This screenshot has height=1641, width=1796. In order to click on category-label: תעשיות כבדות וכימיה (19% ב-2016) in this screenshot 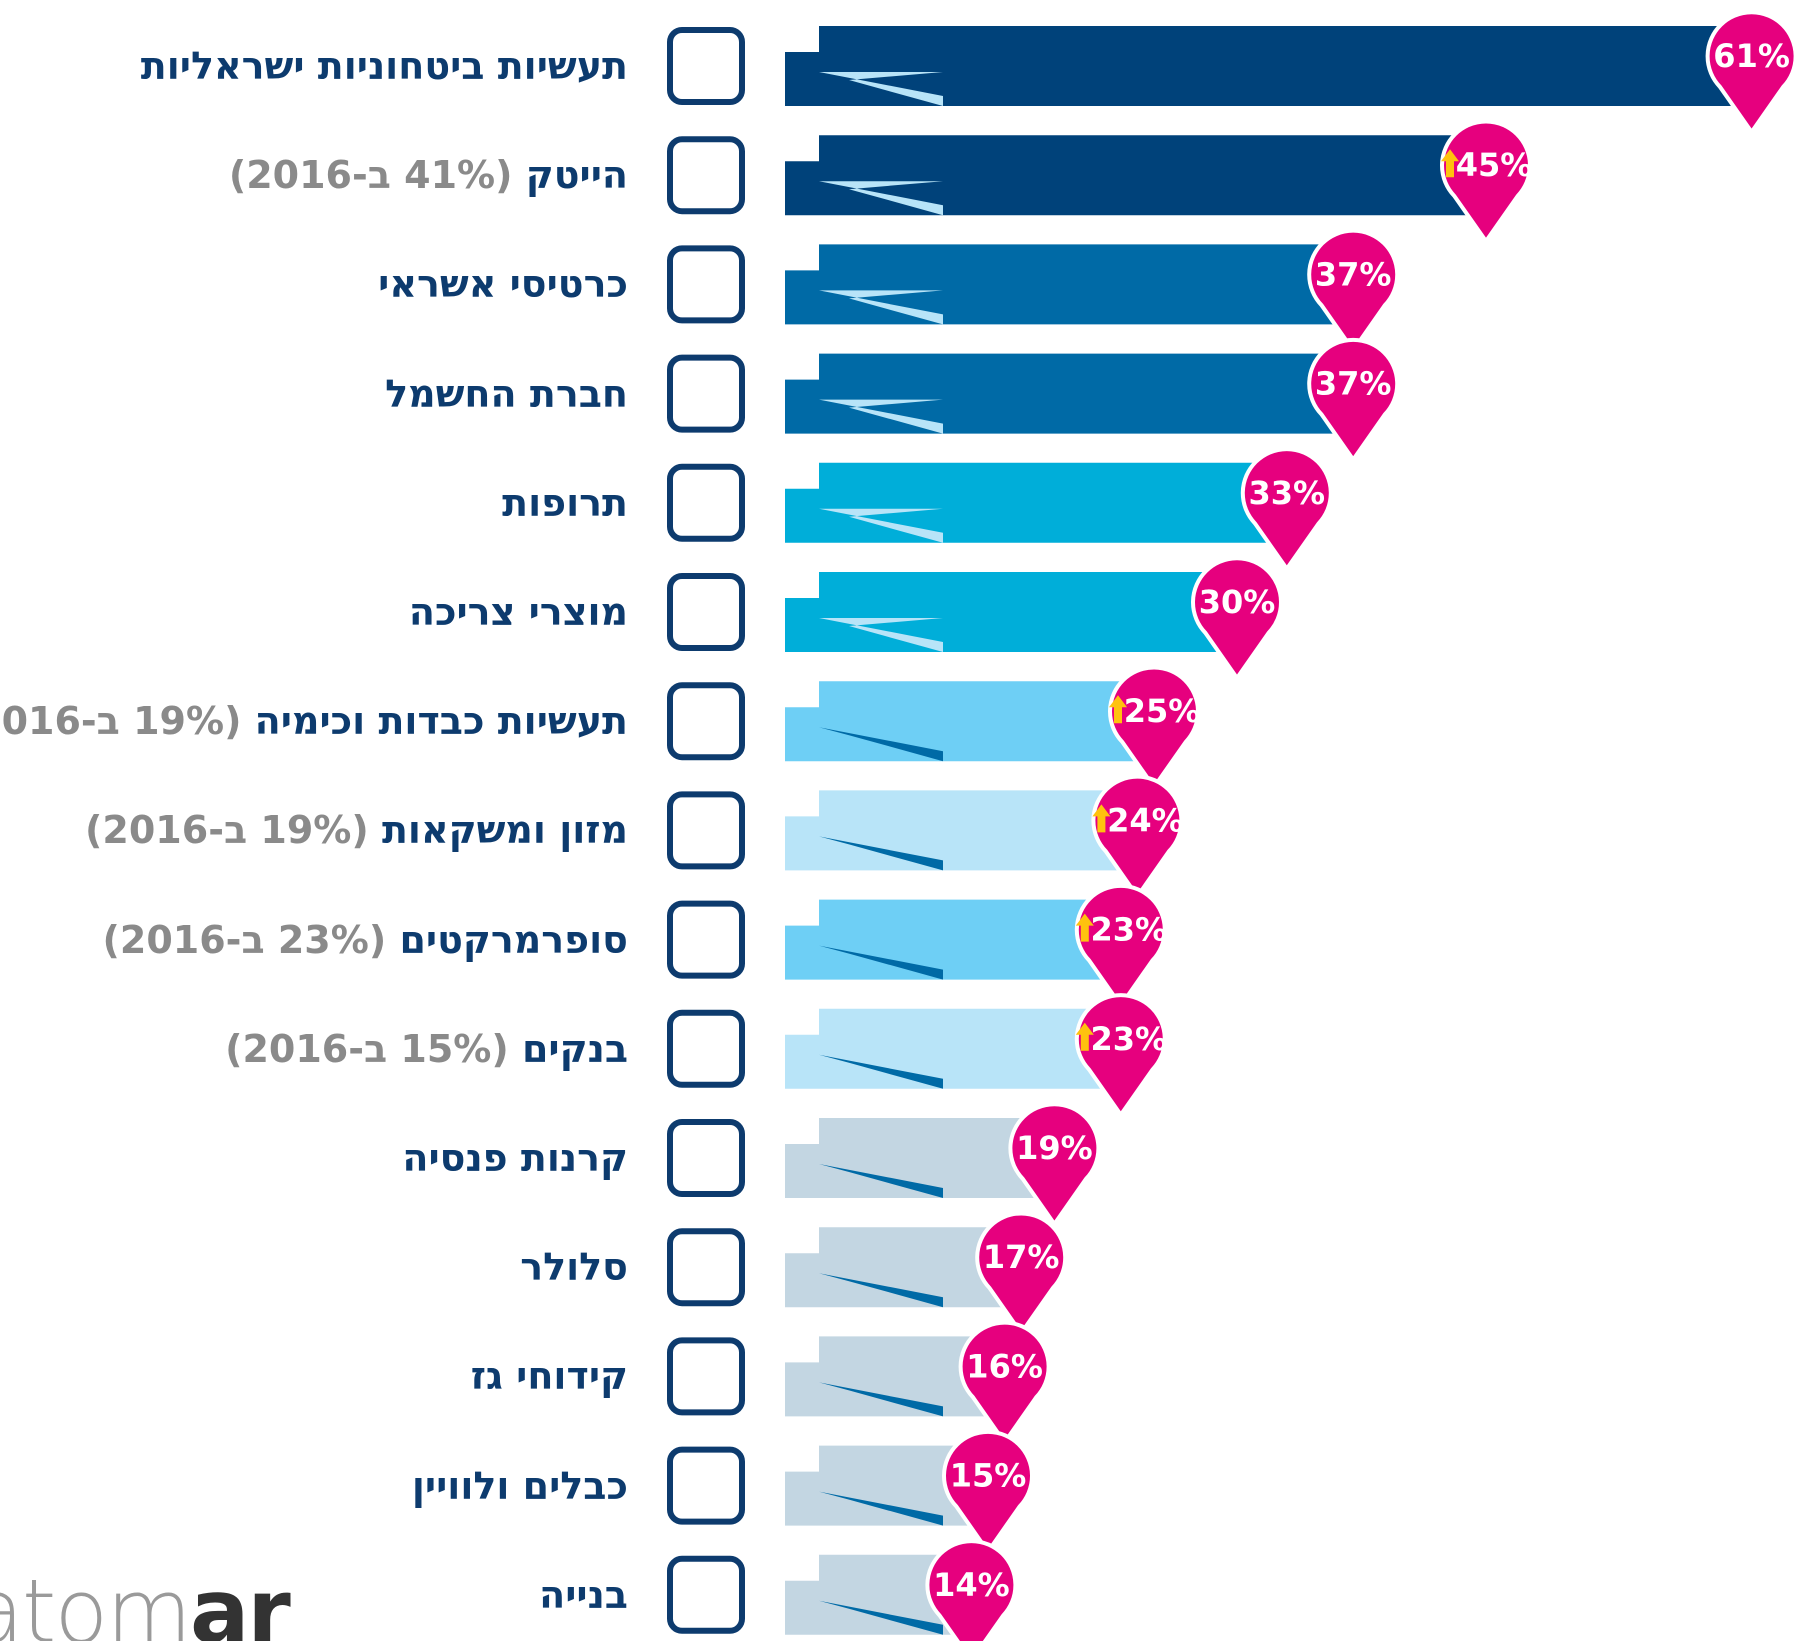, I will do `click(314, 721)`.